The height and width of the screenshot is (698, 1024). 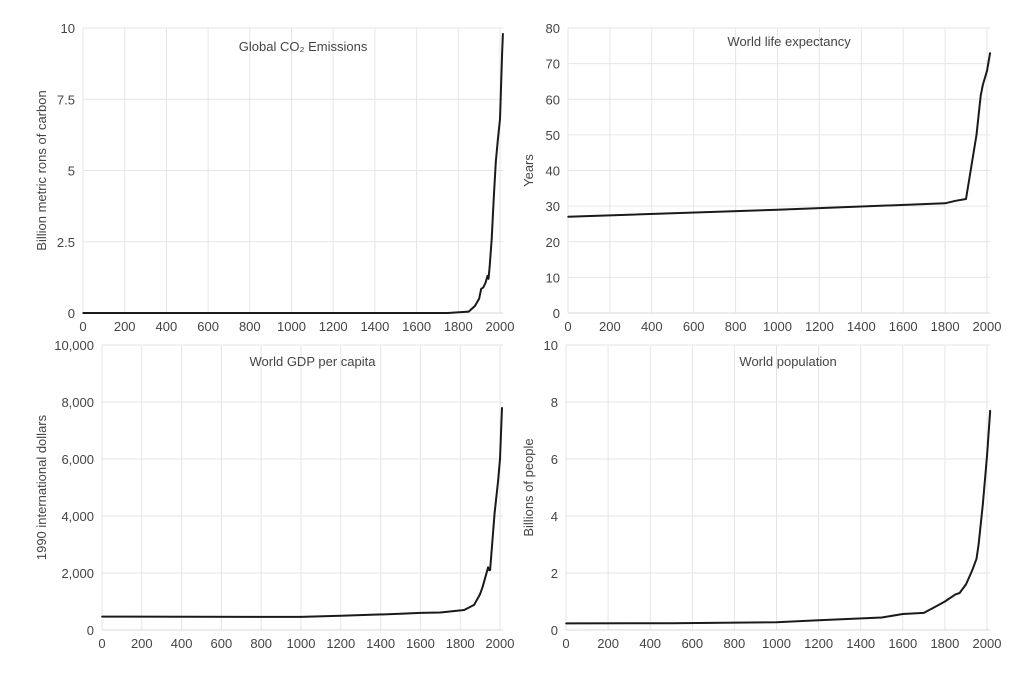 What do you see at coordinates (528, 170) in the screenshot?
I see `y-axis-label: Years` at bounding box center [528, 170].